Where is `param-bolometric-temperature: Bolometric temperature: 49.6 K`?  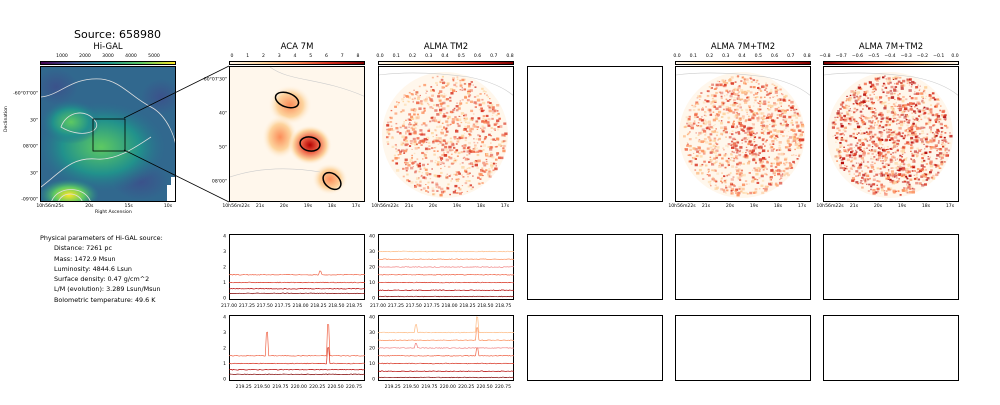 param-bolometric-temperature: Bolometric temperature: 49.6 K is located at coordinates (105, 299).